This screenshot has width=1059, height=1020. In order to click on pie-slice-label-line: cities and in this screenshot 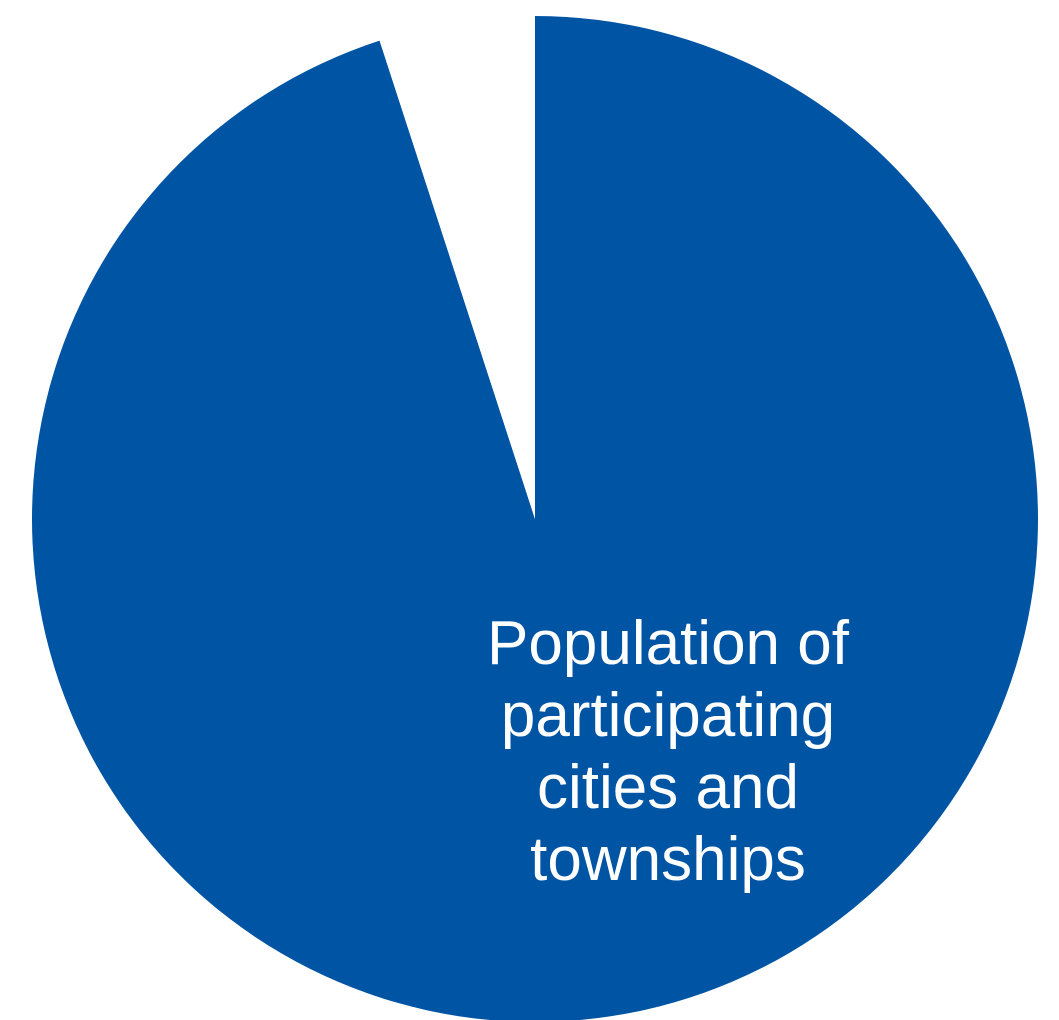, I will do `click(668, 787)`.